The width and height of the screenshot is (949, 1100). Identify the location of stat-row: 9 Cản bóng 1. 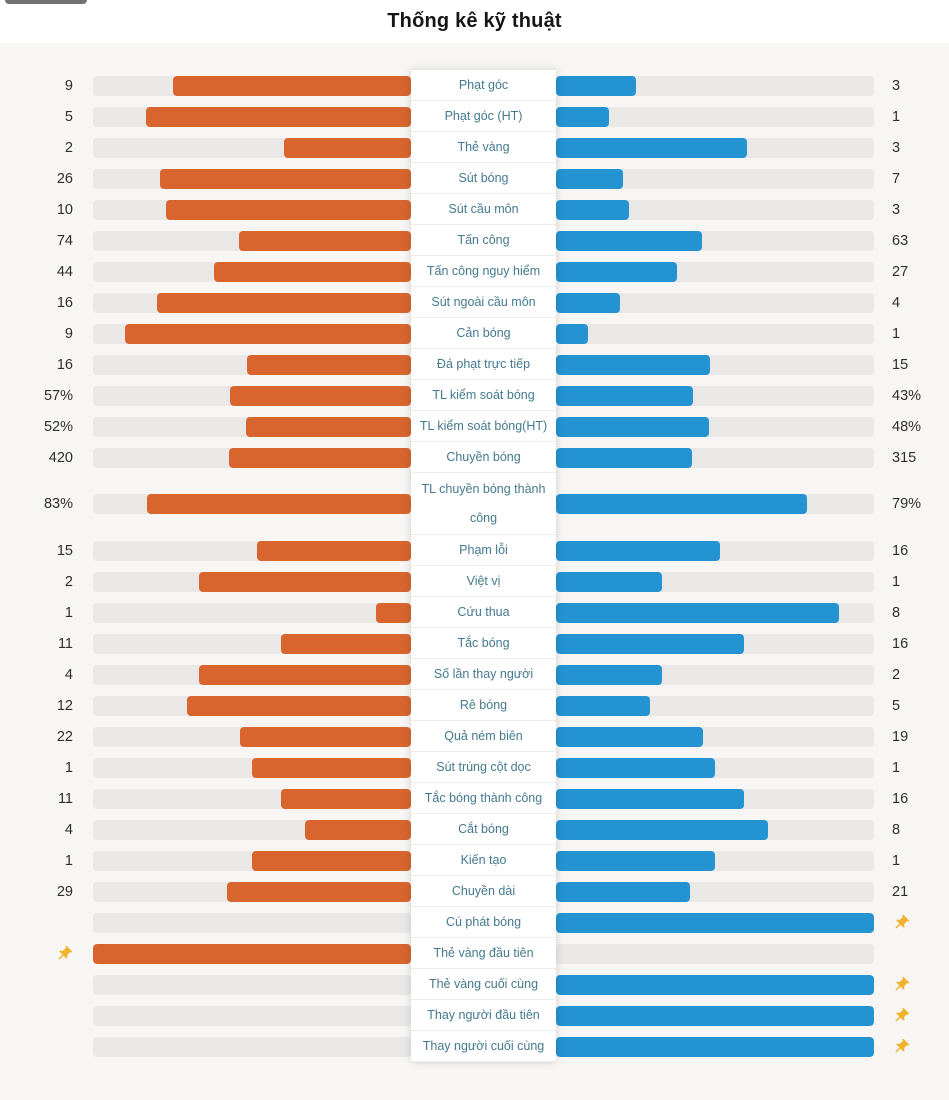
(474, 333).